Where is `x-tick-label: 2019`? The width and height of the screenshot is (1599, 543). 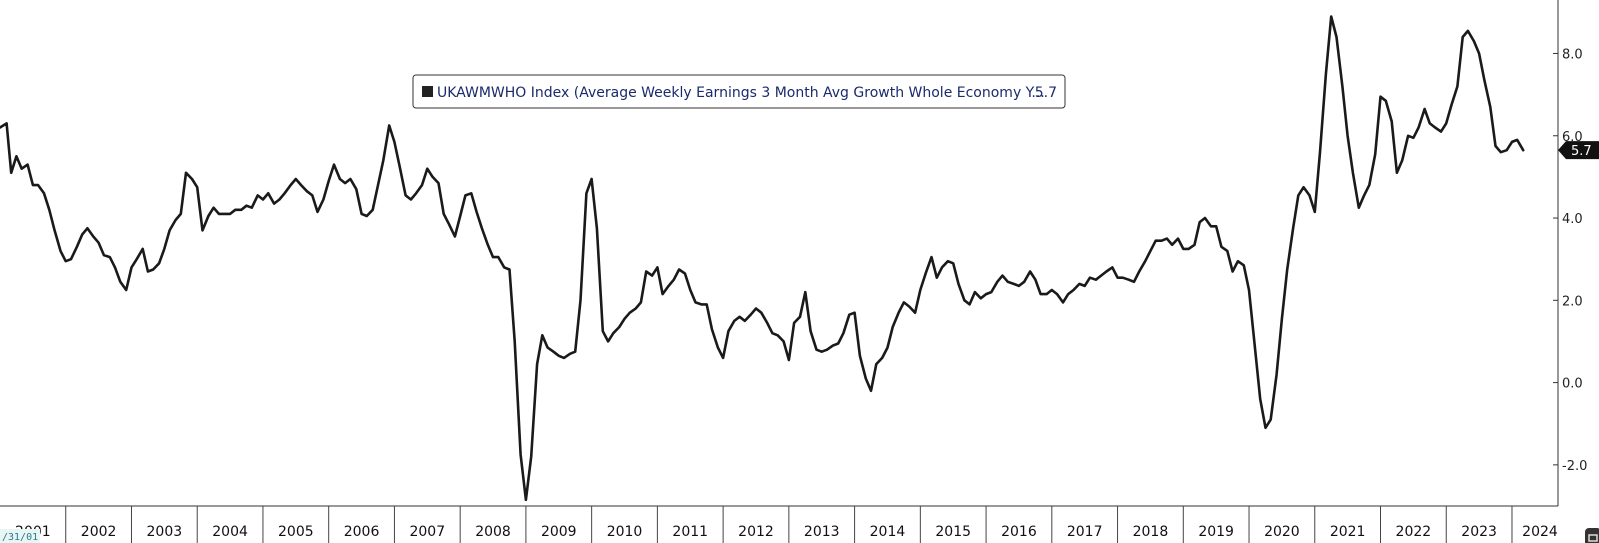 x-tick-label: 2019 is located at coordinates (1216, 532).